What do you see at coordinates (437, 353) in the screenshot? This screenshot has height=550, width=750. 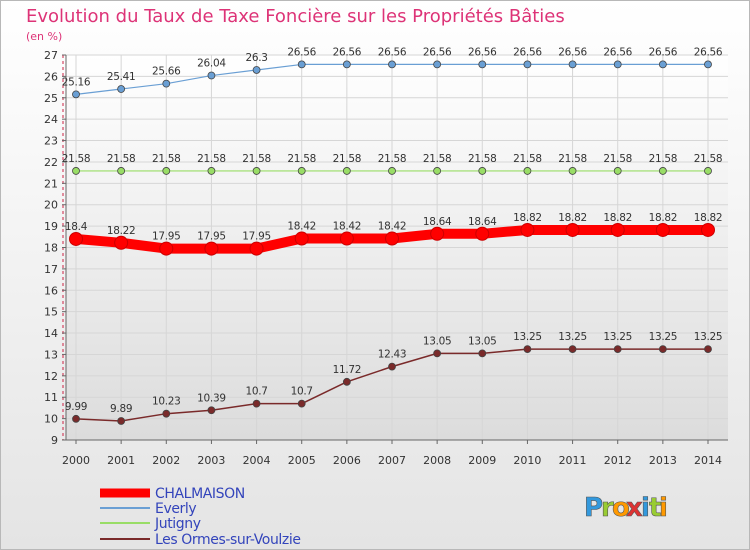 I see `point-les-ormes-sur-voulzie-2008` at bounding box center [437, 353].